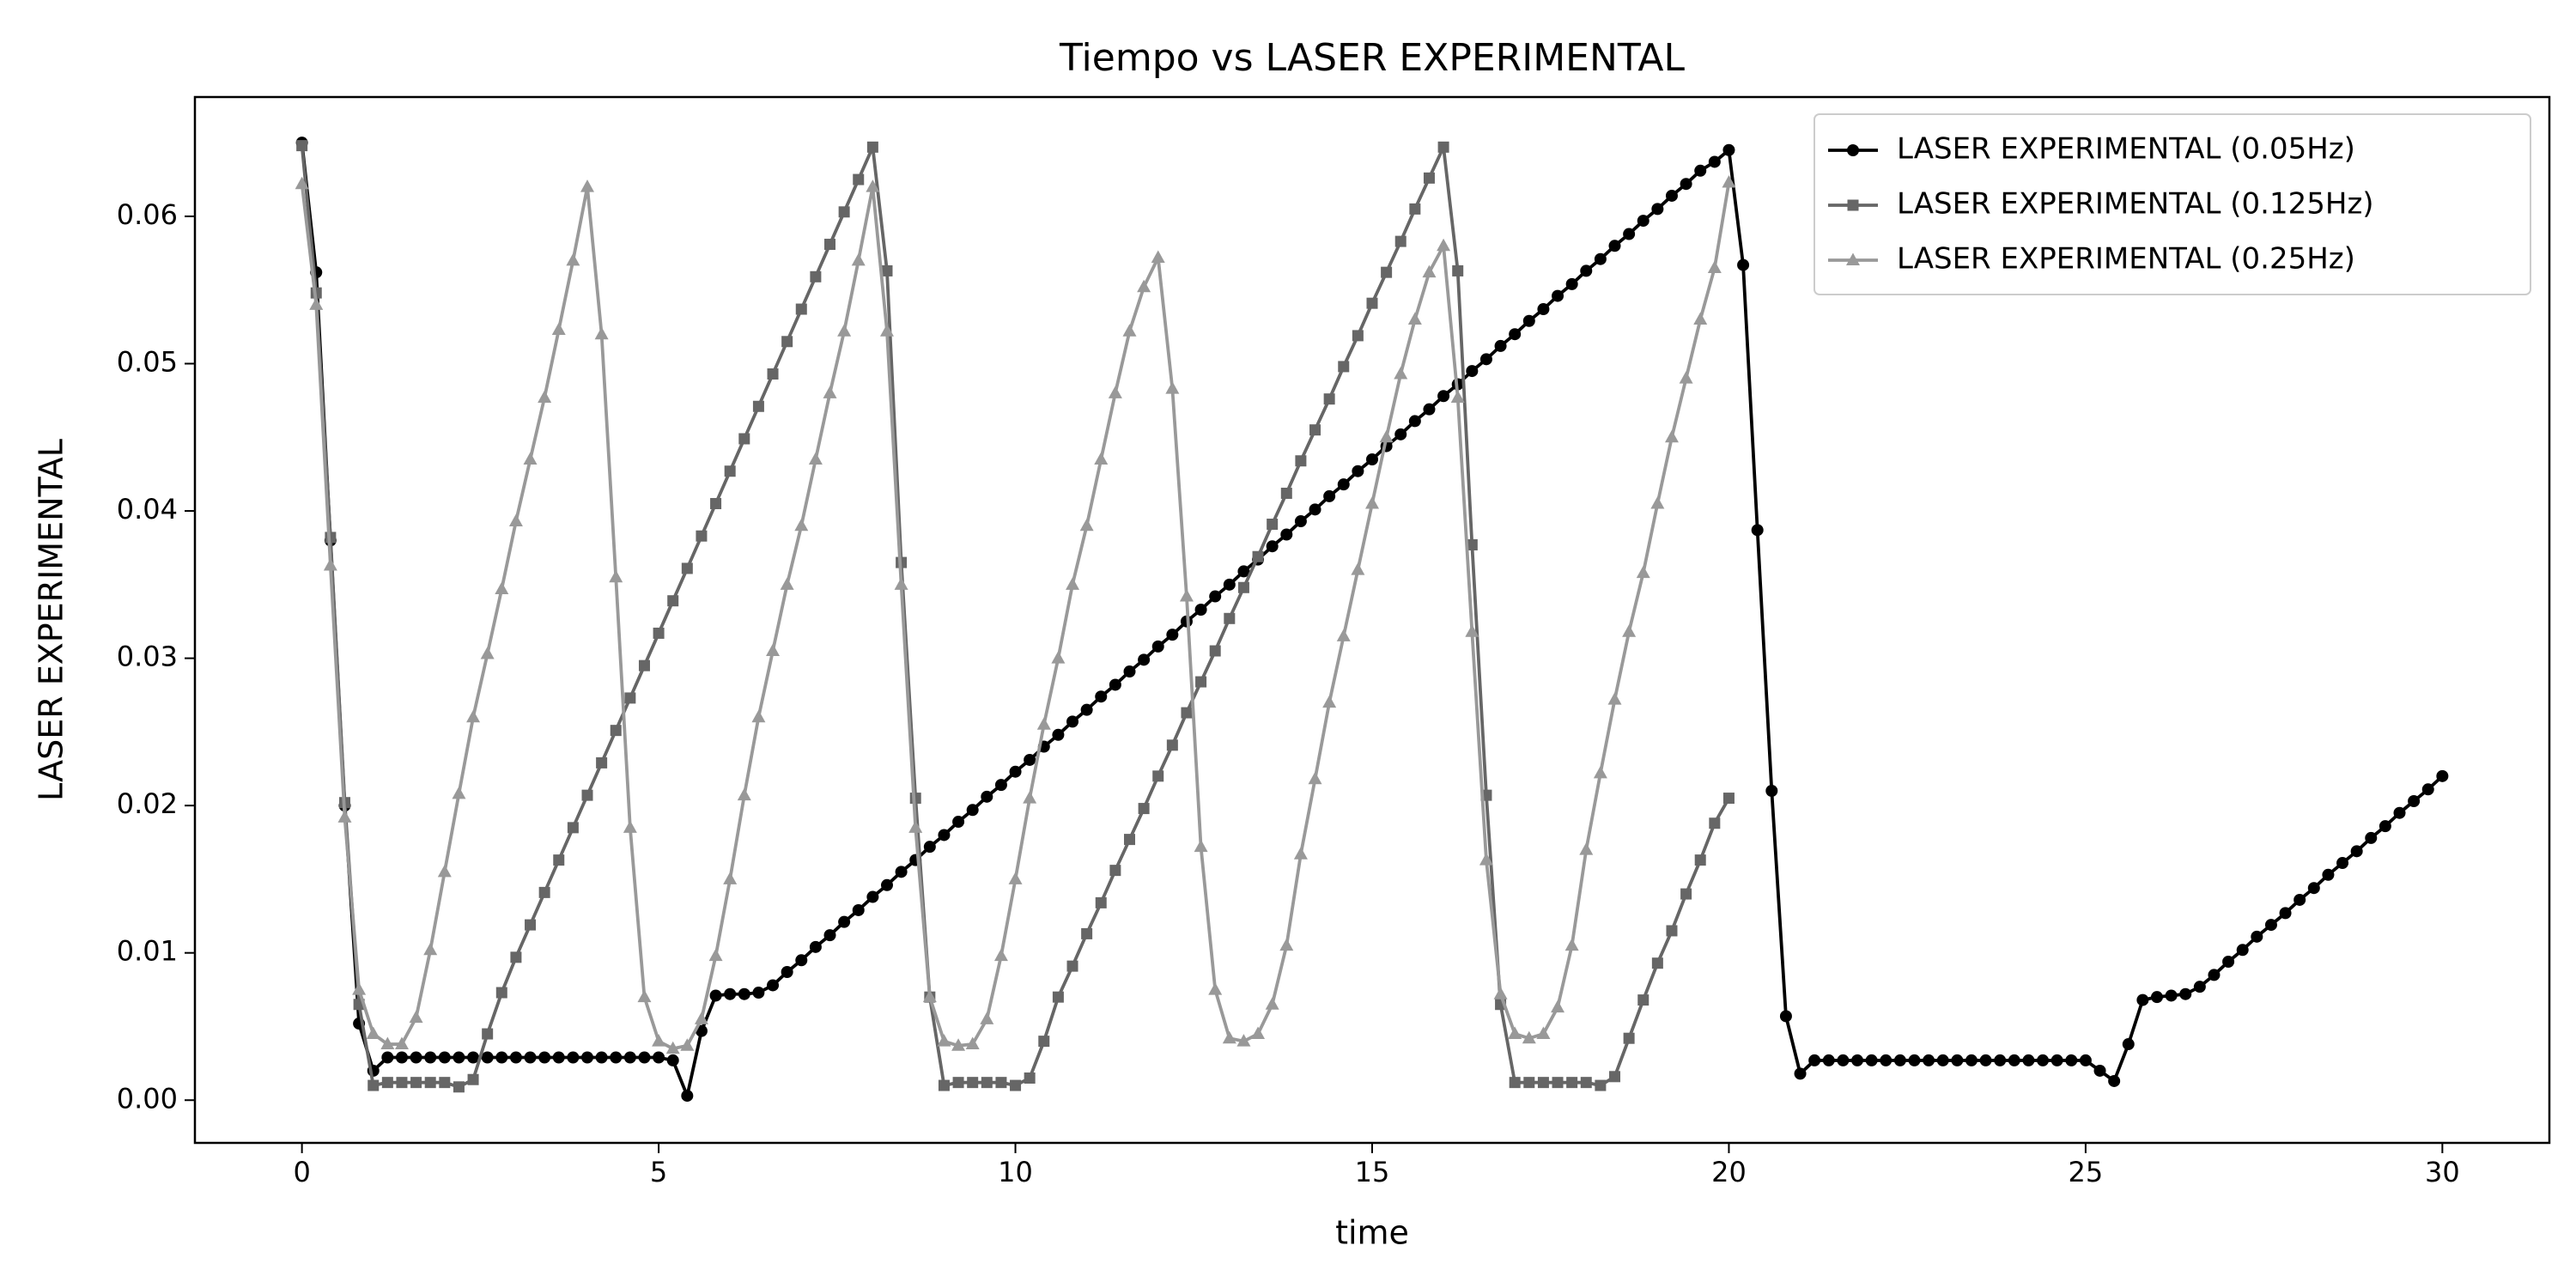  I want to click on chart-title: Tiempo vs LASER EXPERIMENTAL, so click(1372, 58).